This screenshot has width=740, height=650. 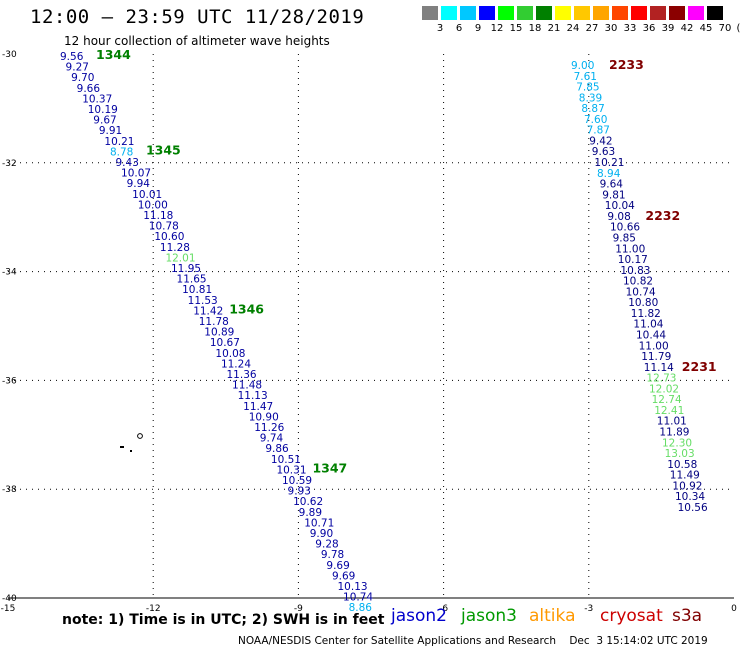 I want to click on lat-tick-label: -40, so click(x=9, y=599).